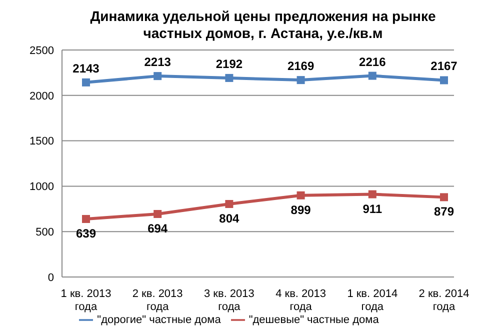 This screenshot has width=500, height=333. Describe the element at coordinates (300, 66) in the screenshot. I see `data-label: 2169` at that location.